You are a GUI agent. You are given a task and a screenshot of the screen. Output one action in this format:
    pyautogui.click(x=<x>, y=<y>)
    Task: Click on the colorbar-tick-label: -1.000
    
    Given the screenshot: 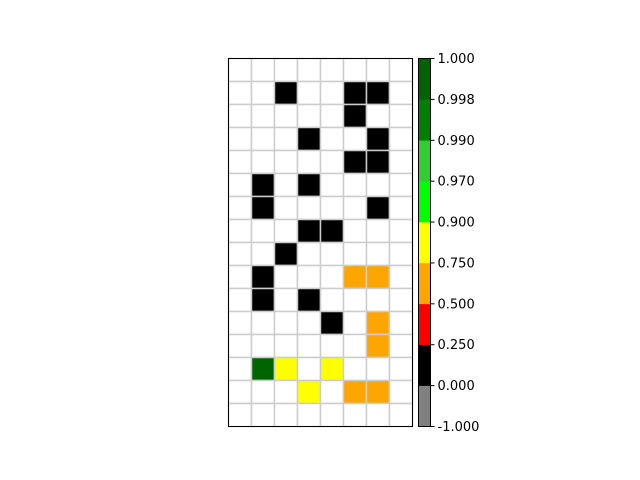 What is the action you would take?
    pyautogui.click(x=459, y=427)
    